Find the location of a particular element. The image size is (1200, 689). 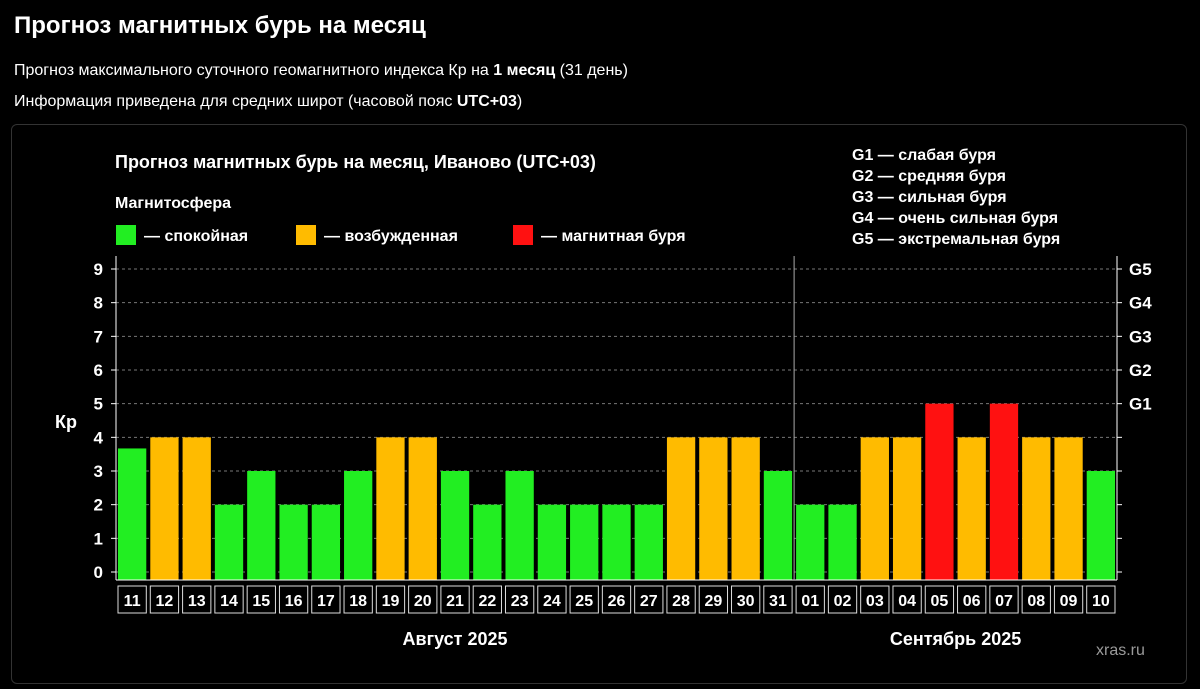

y-tick-label: 3 is located at coordinates (98, 471).